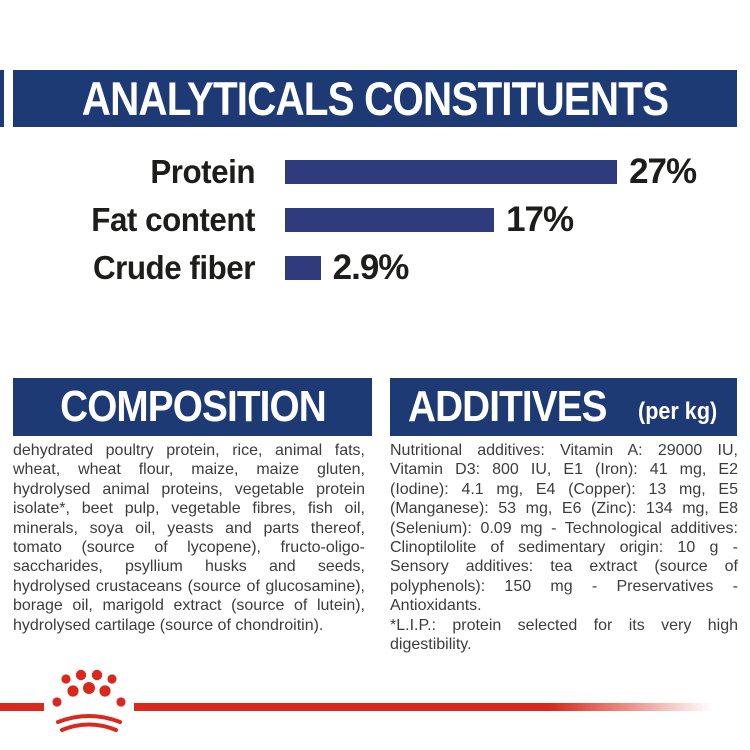  I want to click on composition-title: COMPOSITION, so click(193, 406).